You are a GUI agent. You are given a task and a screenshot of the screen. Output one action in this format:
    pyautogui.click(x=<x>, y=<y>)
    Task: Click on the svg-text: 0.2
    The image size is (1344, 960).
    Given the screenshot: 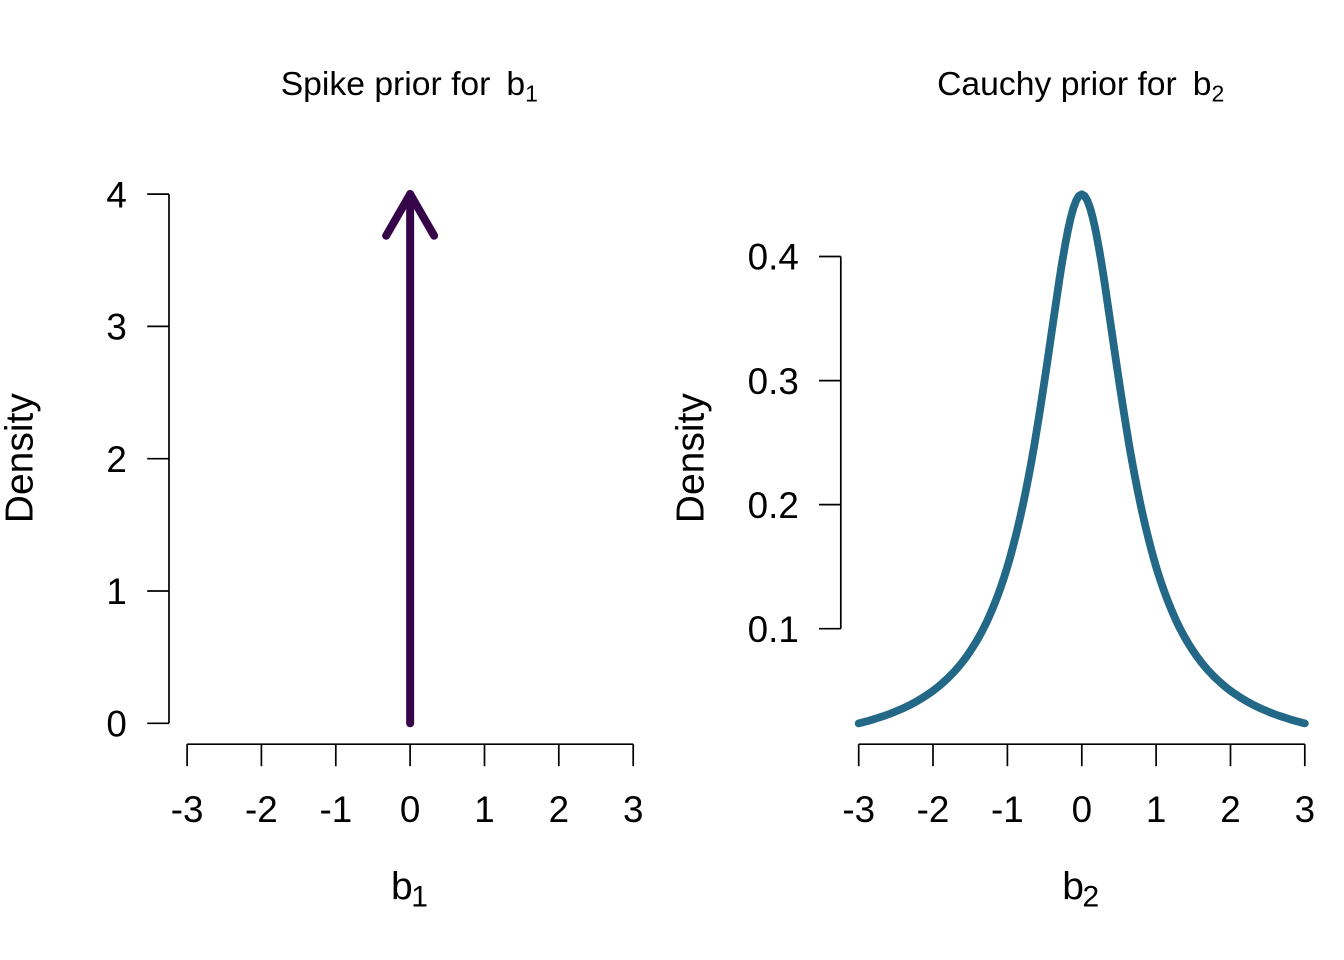 What is the action you would take?
    pyautogui.click(x=773, y=505)
    